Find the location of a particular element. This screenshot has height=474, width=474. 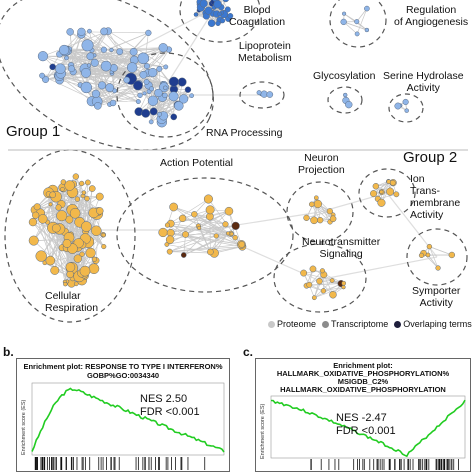

cluster-label-blood-coagulation: Blood Coagulation is located at coordinates (257, 16).